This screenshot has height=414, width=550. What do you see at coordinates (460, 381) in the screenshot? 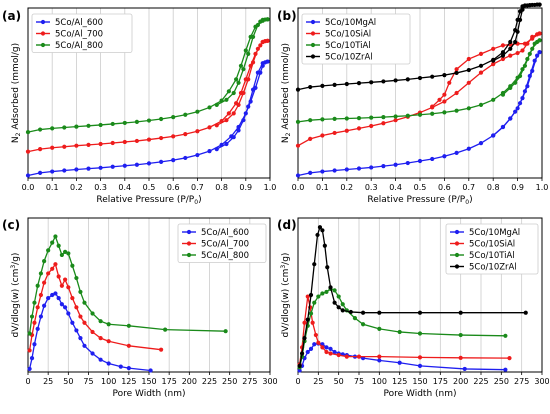
I see `x-tick-label: 200` at bounding box center [460, 381].